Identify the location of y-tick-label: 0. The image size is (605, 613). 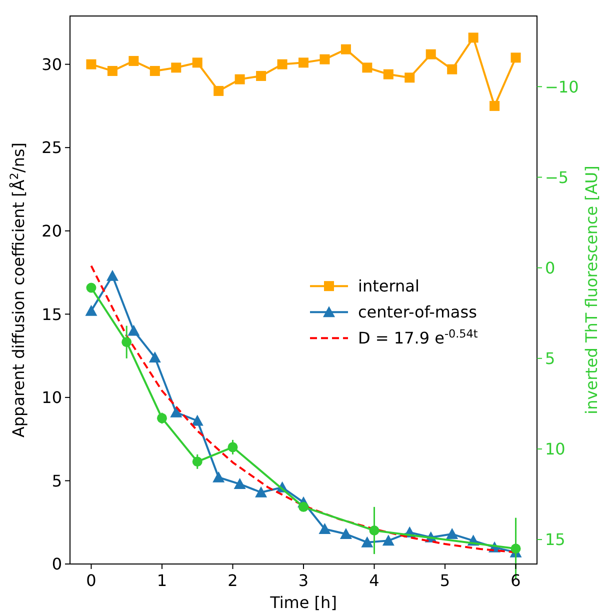
(57, 564).